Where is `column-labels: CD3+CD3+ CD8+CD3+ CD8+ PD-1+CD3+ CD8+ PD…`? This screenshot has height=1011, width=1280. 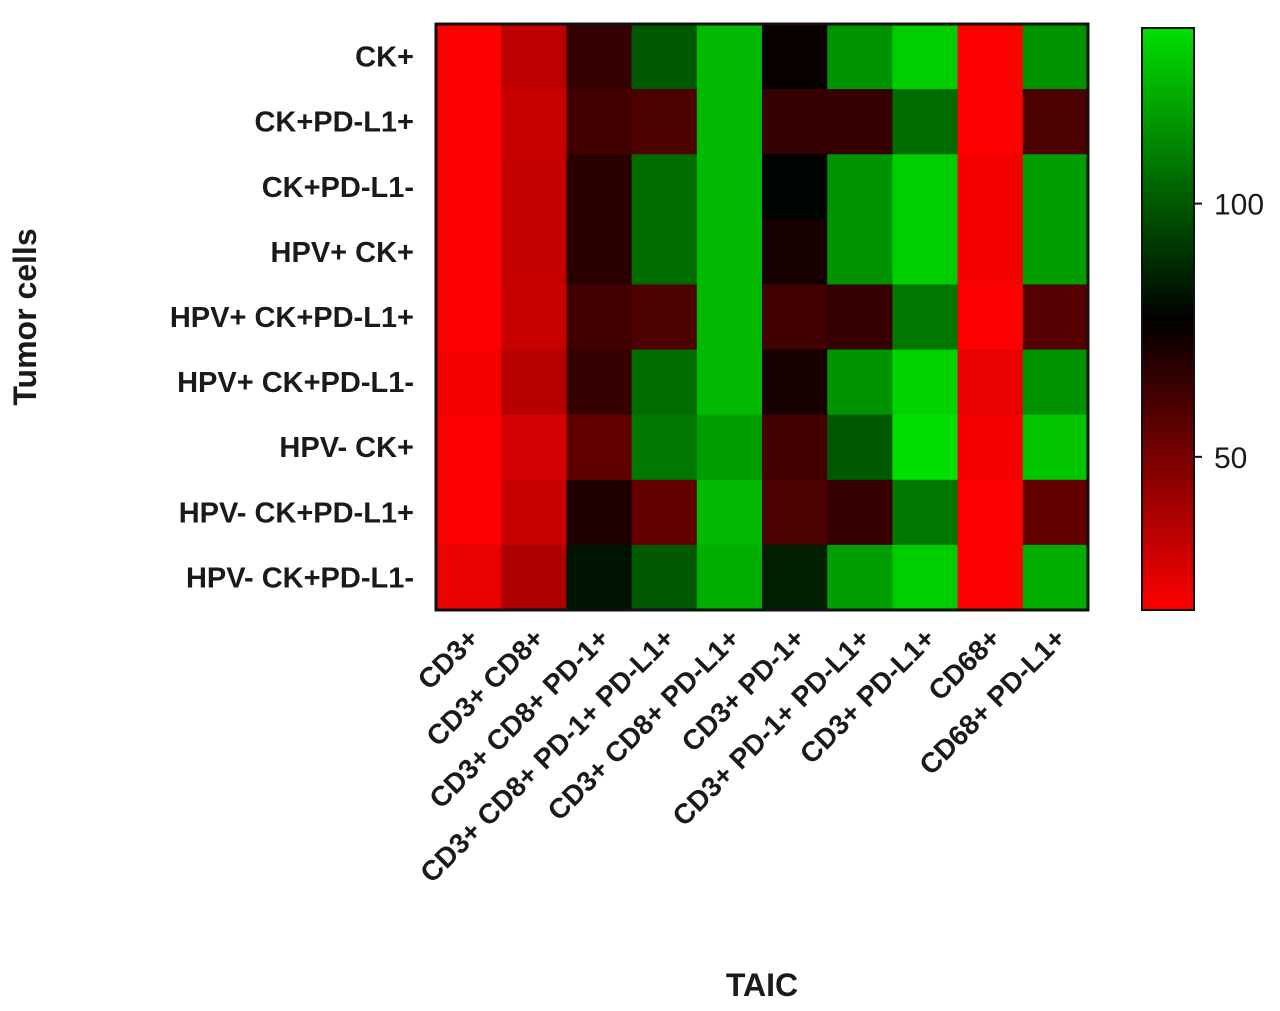
column-labels: CD3+CD3+ CD8+CD3+ CD8+ PD-1+CD3+ CD8+ PD… is located at coordinates (742, 755).